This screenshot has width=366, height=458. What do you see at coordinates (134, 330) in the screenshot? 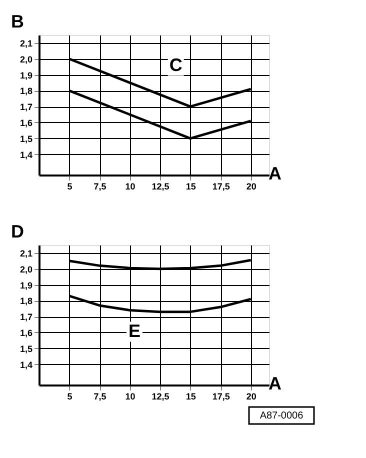
I see `annotation: E` at bounding box center [134, 330].